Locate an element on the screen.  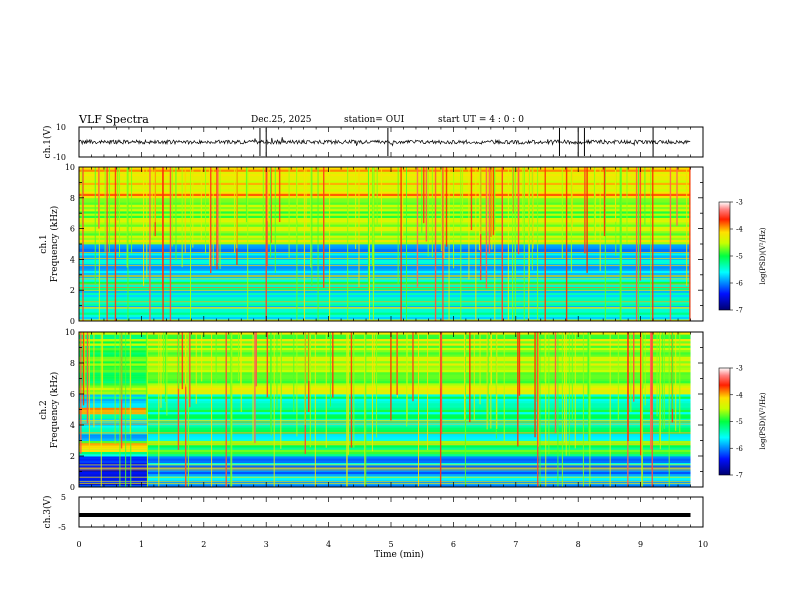
ytick-label: 8 is located at coordinates (72, 363).